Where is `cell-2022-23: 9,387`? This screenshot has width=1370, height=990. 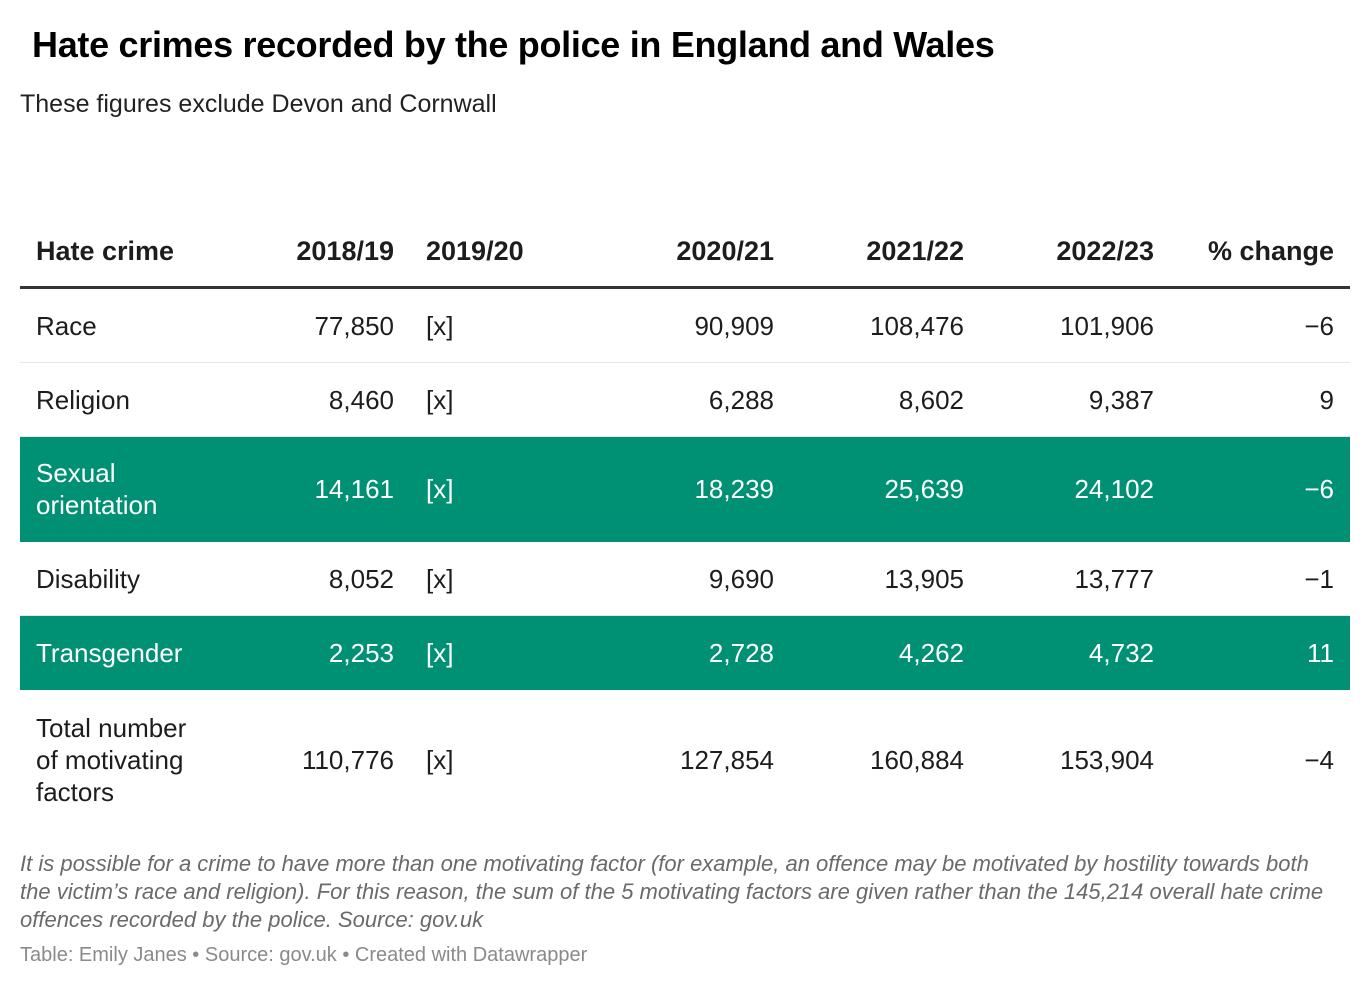 cell-2022-23: 9,387 is located at coordinates (1075, 399).